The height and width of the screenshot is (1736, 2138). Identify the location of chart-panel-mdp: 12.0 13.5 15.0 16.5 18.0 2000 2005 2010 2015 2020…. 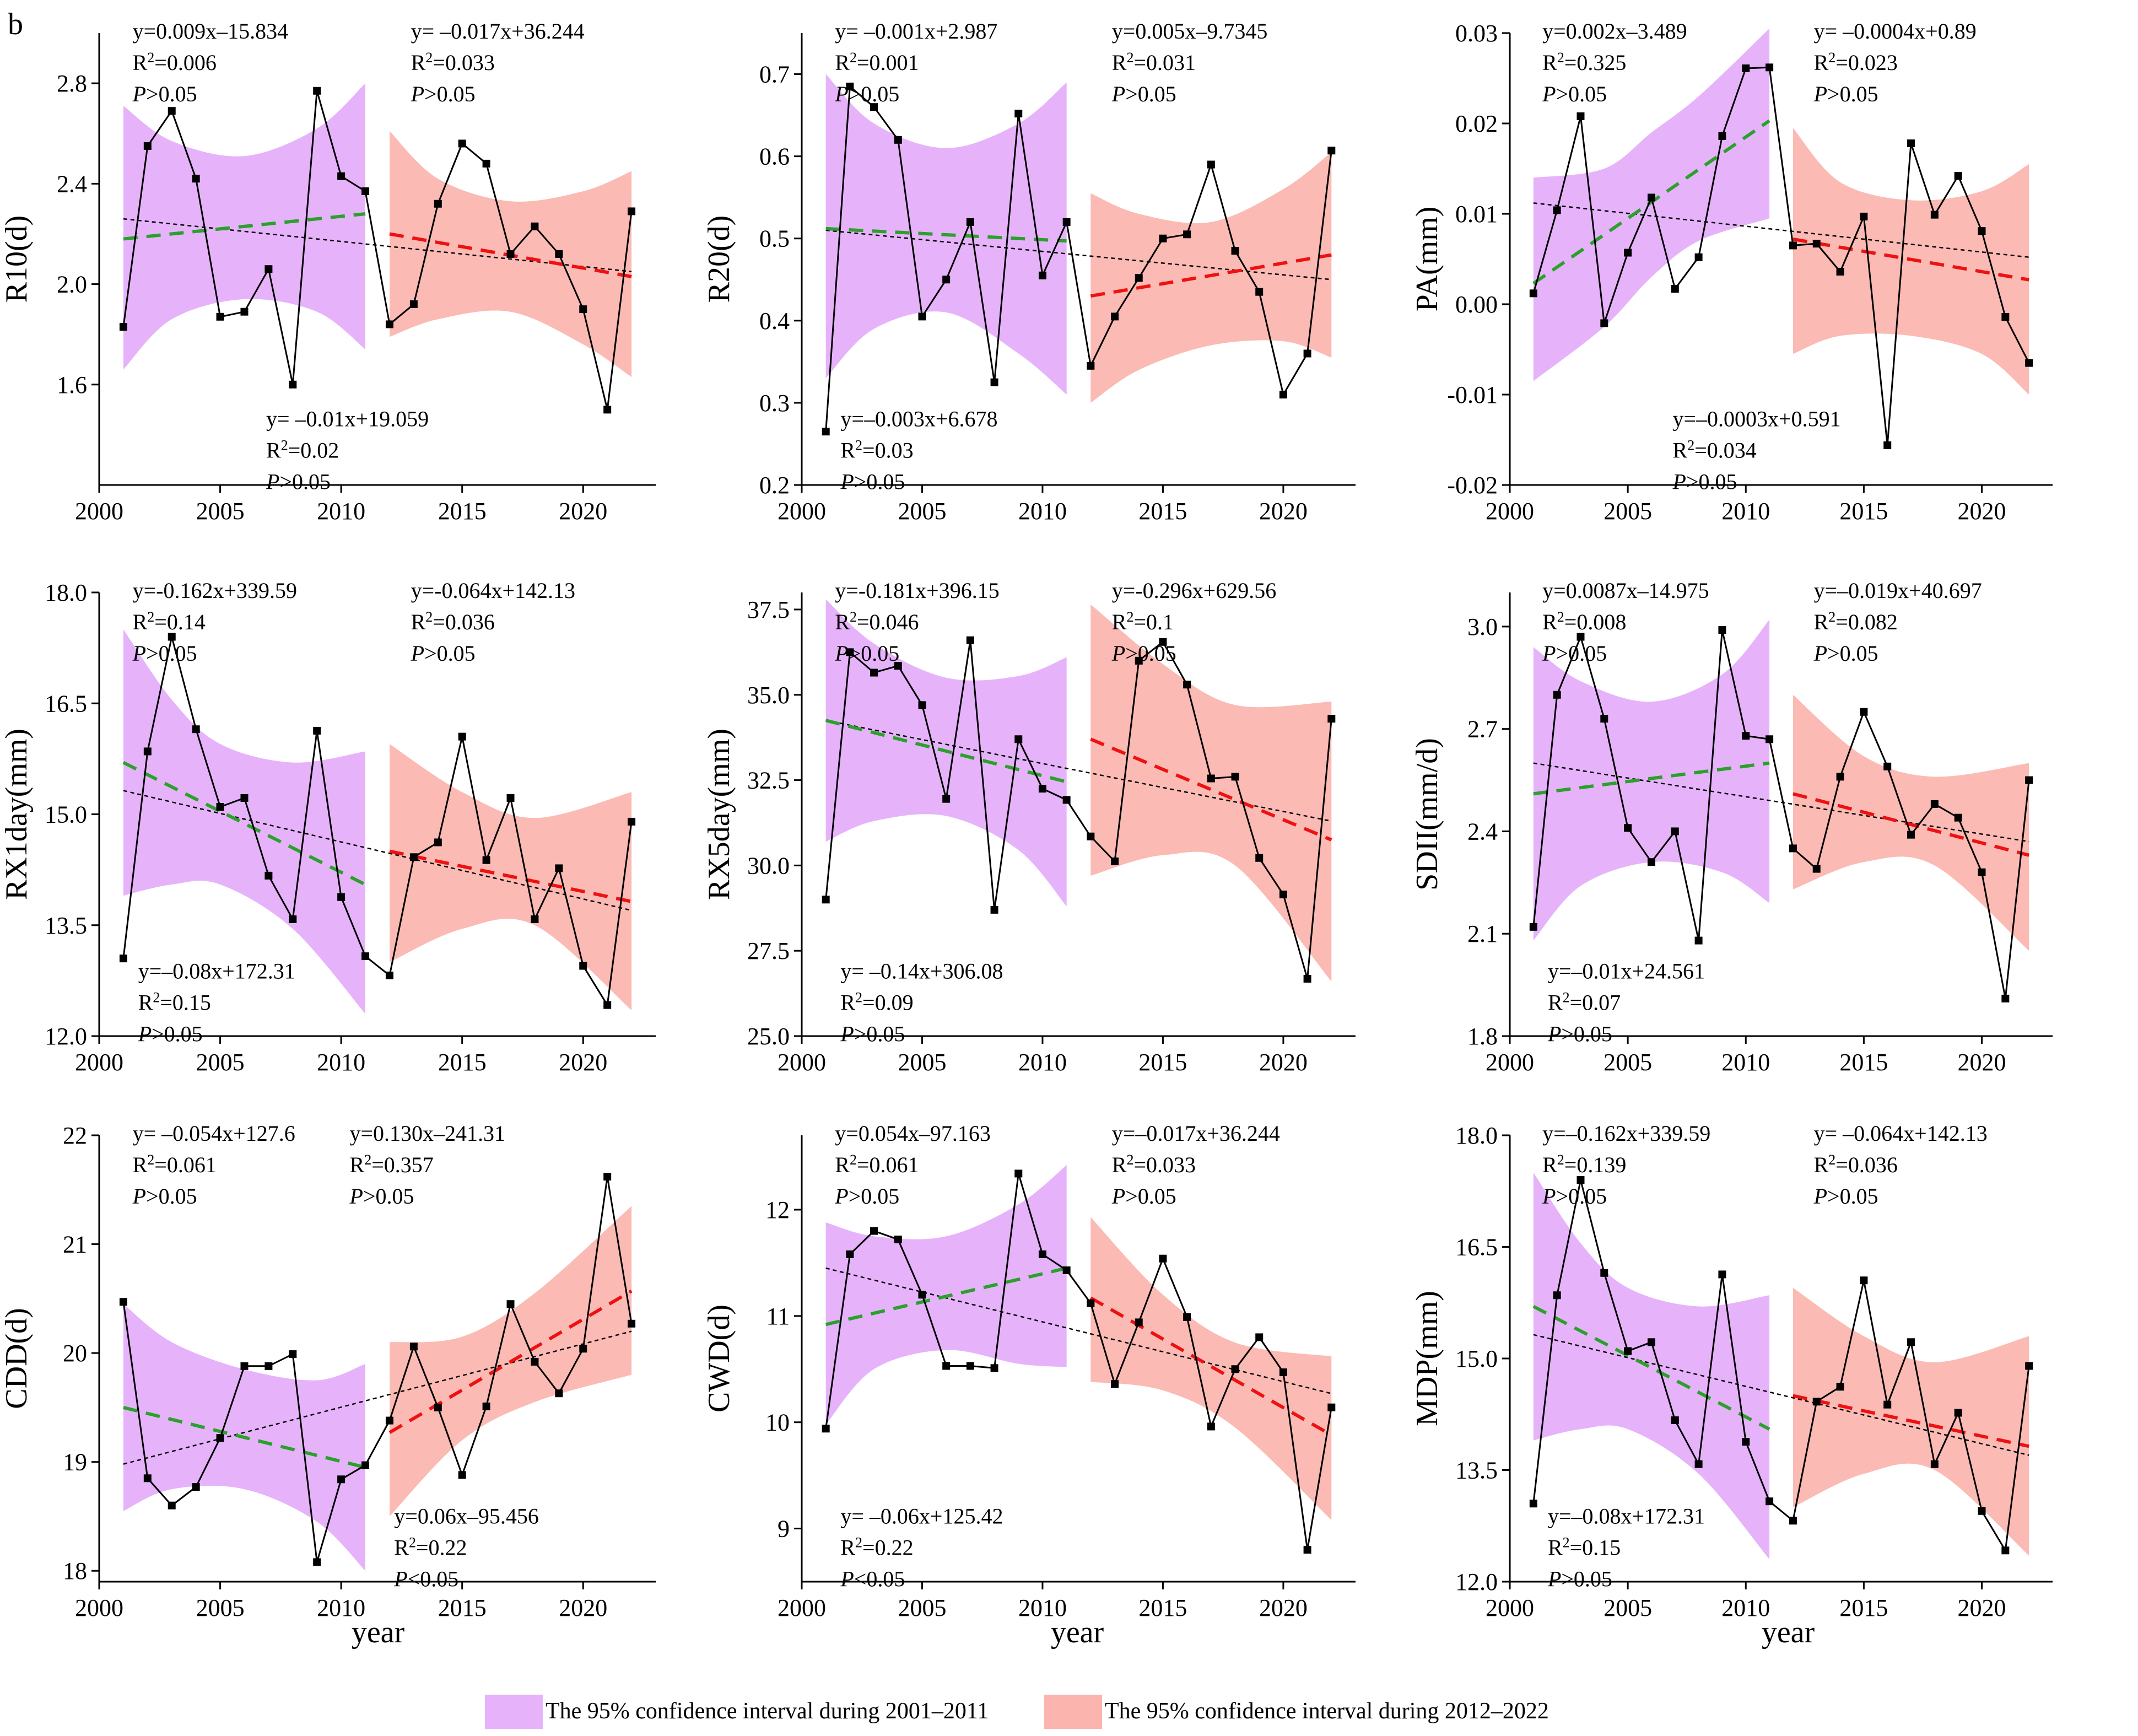
(1732, 1371).